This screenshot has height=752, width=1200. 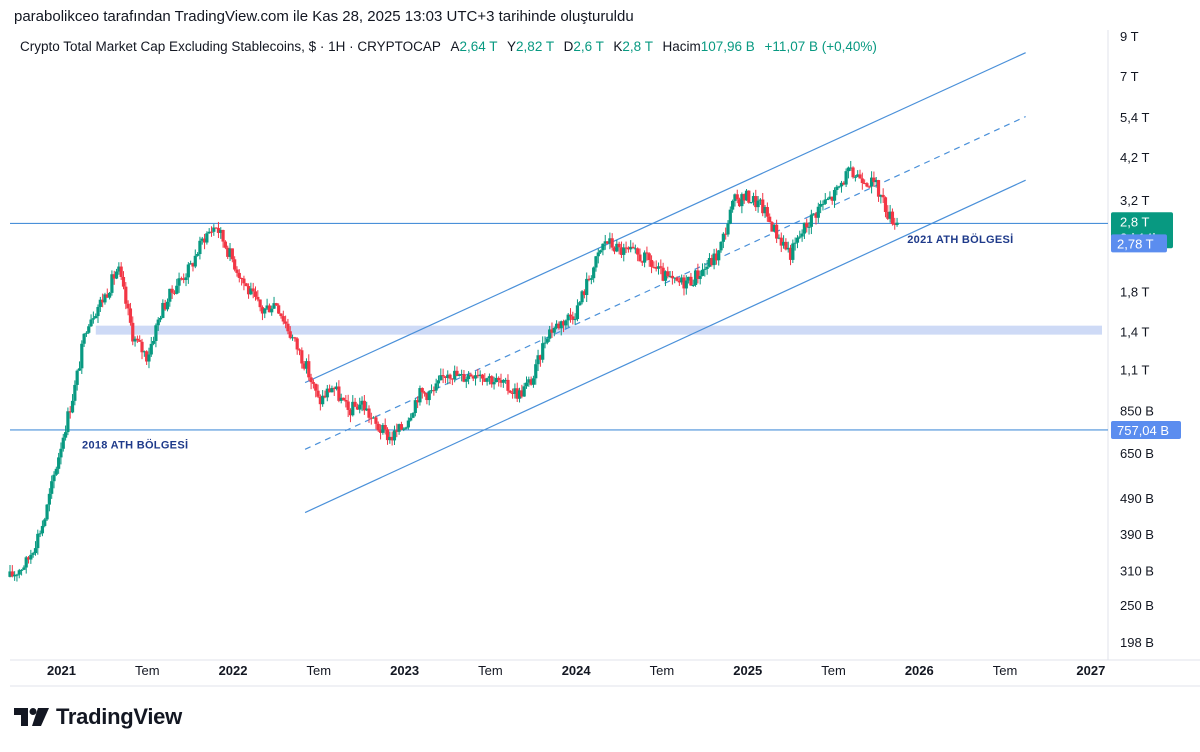 I want to click on y-tick-label: 7 T, so click(x=1129, y=76).